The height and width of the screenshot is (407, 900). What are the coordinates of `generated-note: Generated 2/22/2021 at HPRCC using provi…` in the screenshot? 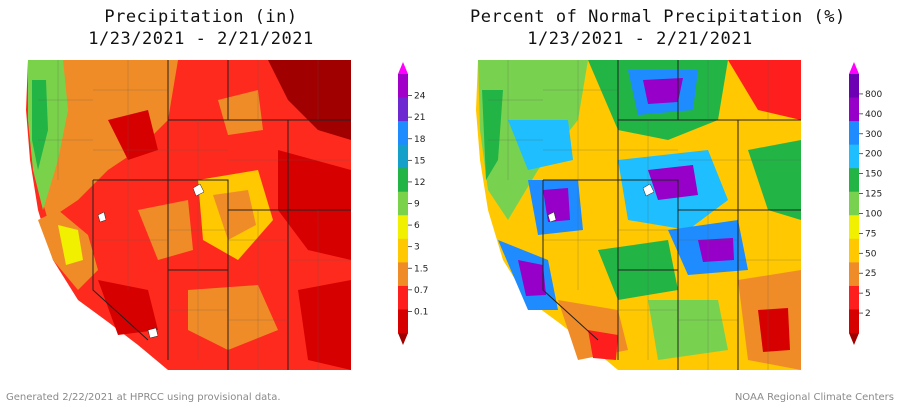 It's located at (143, 397).